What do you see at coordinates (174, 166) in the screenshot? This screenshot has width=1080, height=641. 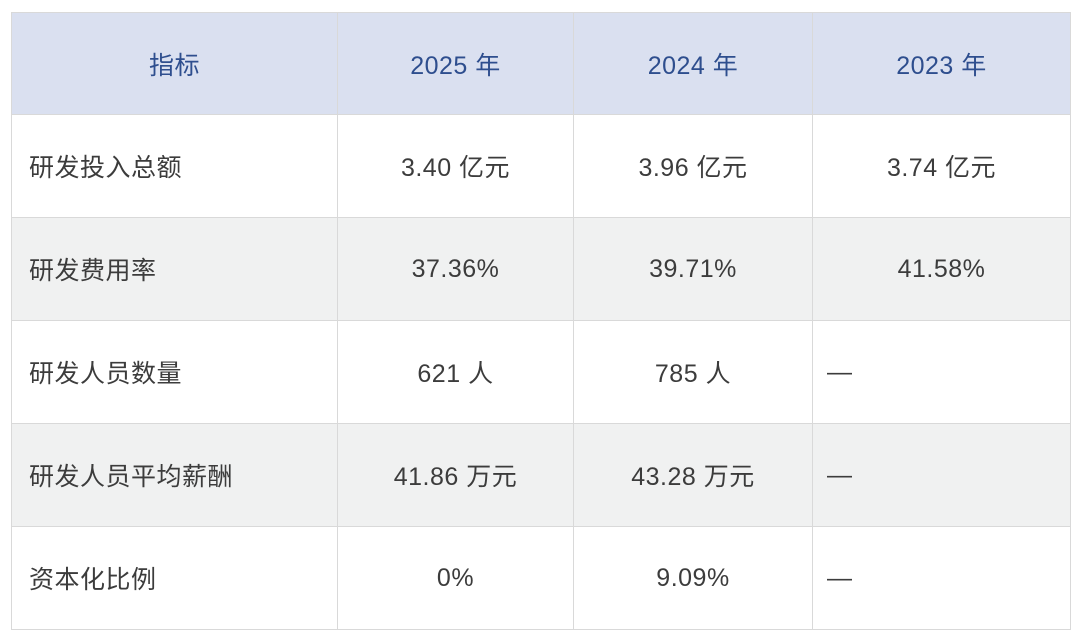 I see `indicator-cell: 研发投入总额` at bounding box center [174, 166].